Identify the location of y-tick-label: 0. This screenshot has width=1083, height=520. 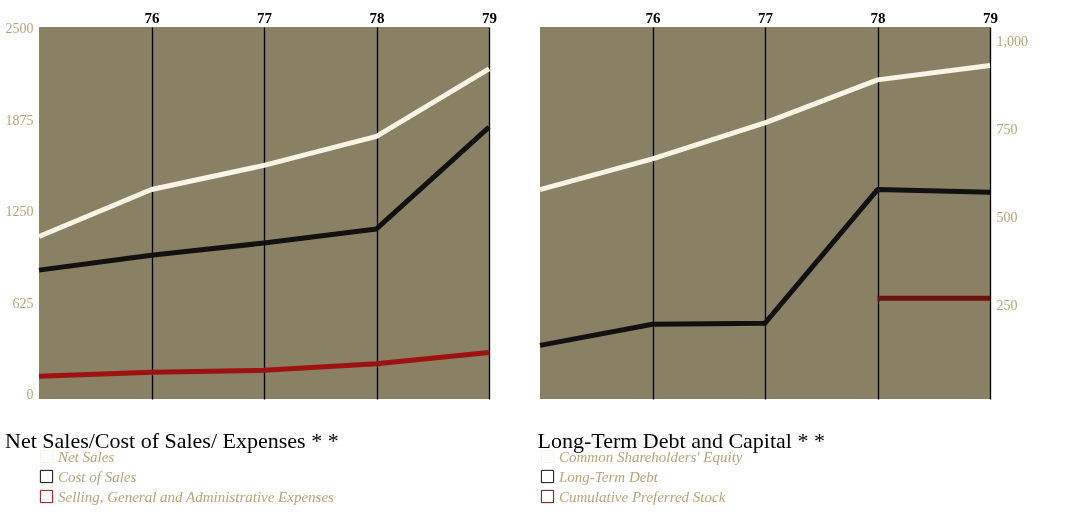
(30, 395).